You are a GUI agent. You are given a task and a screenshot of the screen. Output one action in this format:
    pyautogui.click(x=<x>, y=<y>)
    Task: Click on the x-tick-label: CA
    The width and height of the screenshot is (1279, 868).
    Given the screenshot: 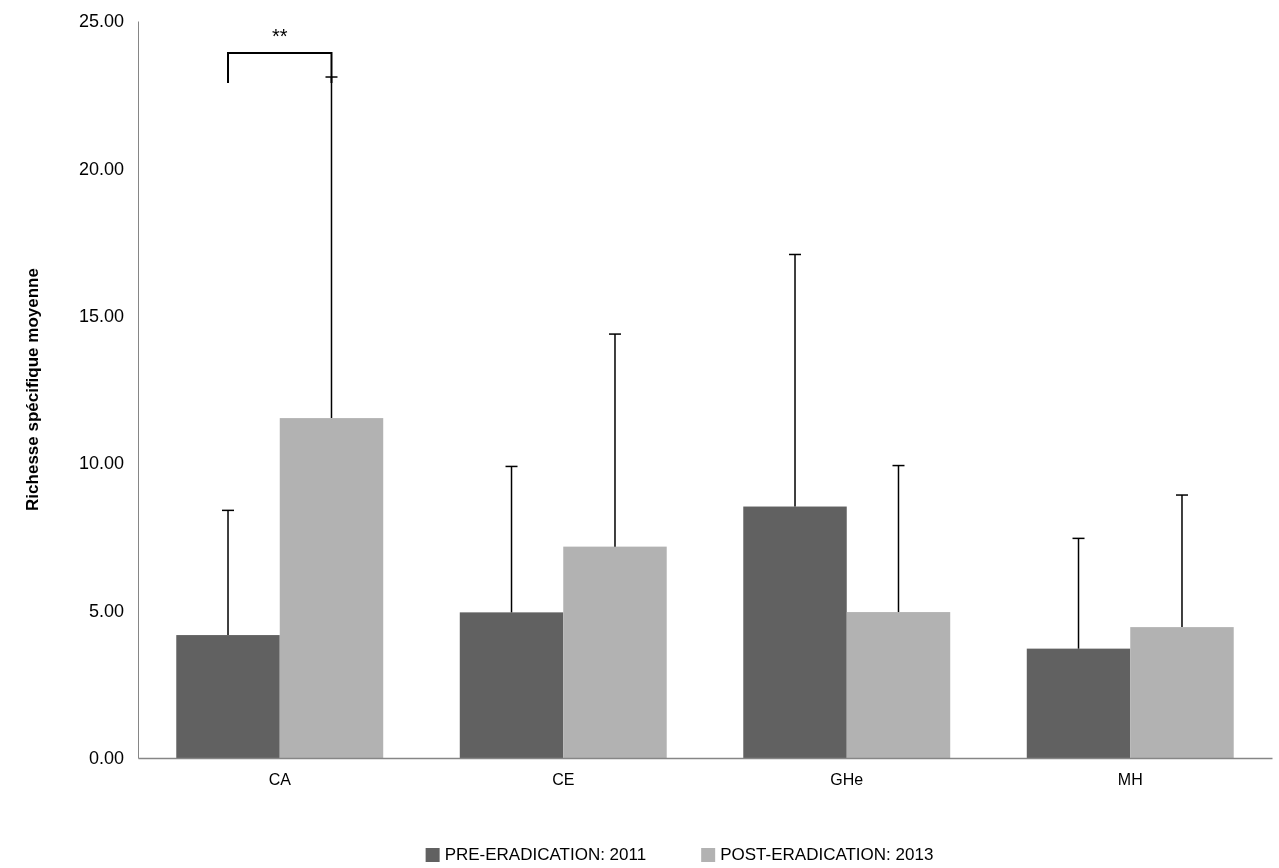 What is the action you would take?
    pyautogui.click(x=280, y=780)
    